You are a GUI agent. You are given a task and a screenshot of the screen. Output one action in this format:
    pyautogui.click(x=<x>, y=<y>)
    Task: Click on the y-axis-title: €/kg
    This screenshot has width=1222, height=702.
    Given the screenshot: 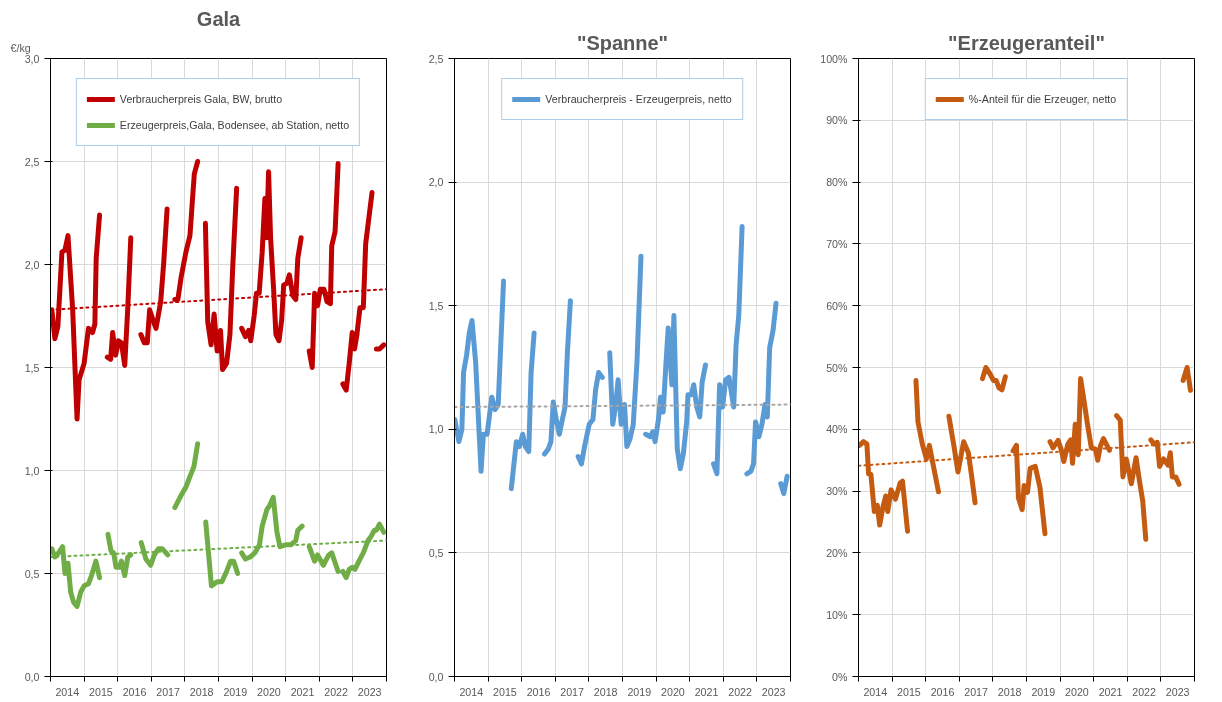 What is the action you would take?
    pyautogui.click(x=20, y=47)
    